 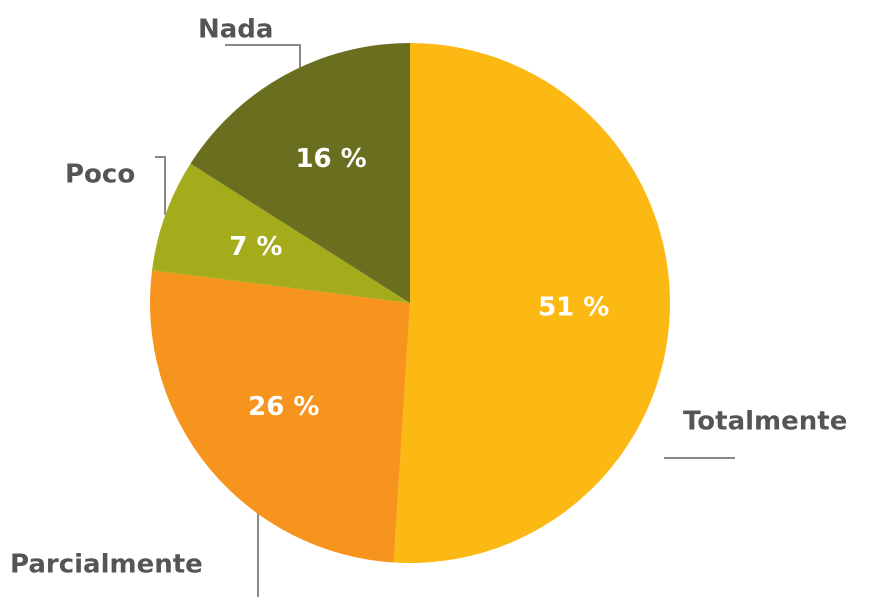 I want to click on data-label: 16 %, so click(x=330, y=159).